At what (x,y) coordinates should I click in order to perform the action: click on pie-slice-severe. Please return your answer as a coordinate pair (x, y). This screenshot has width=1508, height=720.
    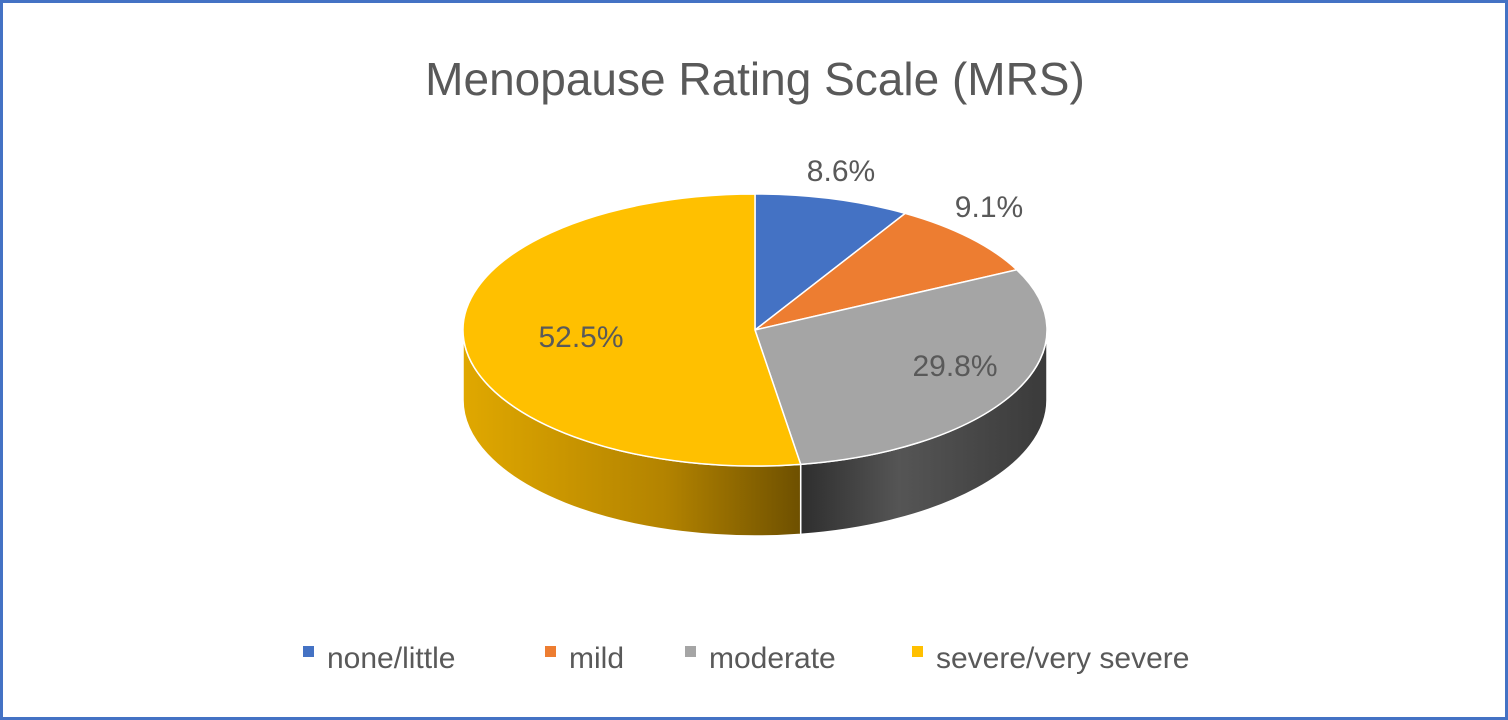
    Looking at the image, I should click on (632, 330).